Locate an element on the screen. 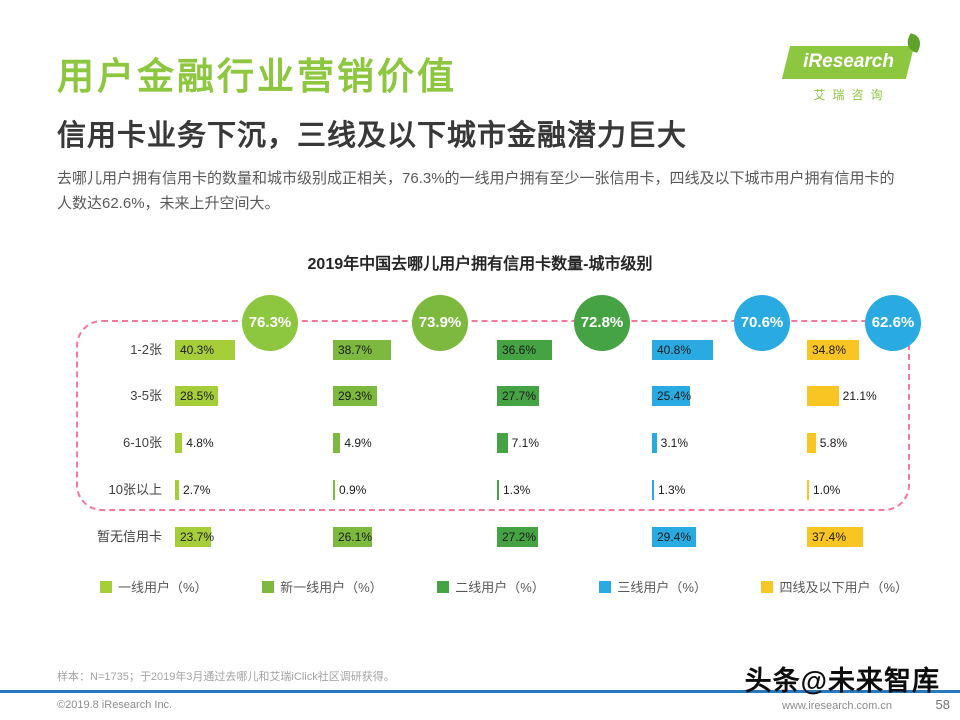 Image resolution: width=960 pixels, height=720 pixels. bar-value-label: 1.0% is located at coordinates (827, 490).